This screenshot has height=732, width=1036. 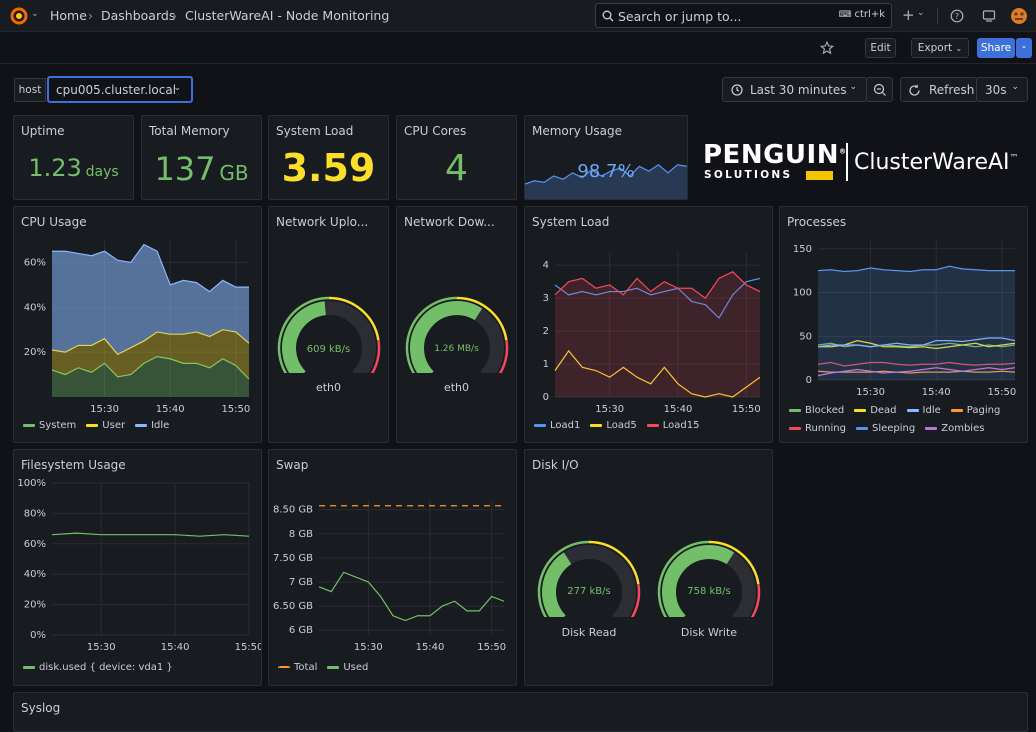 I want to click on y-tick-label: 40%, so click(x=35, y=307).